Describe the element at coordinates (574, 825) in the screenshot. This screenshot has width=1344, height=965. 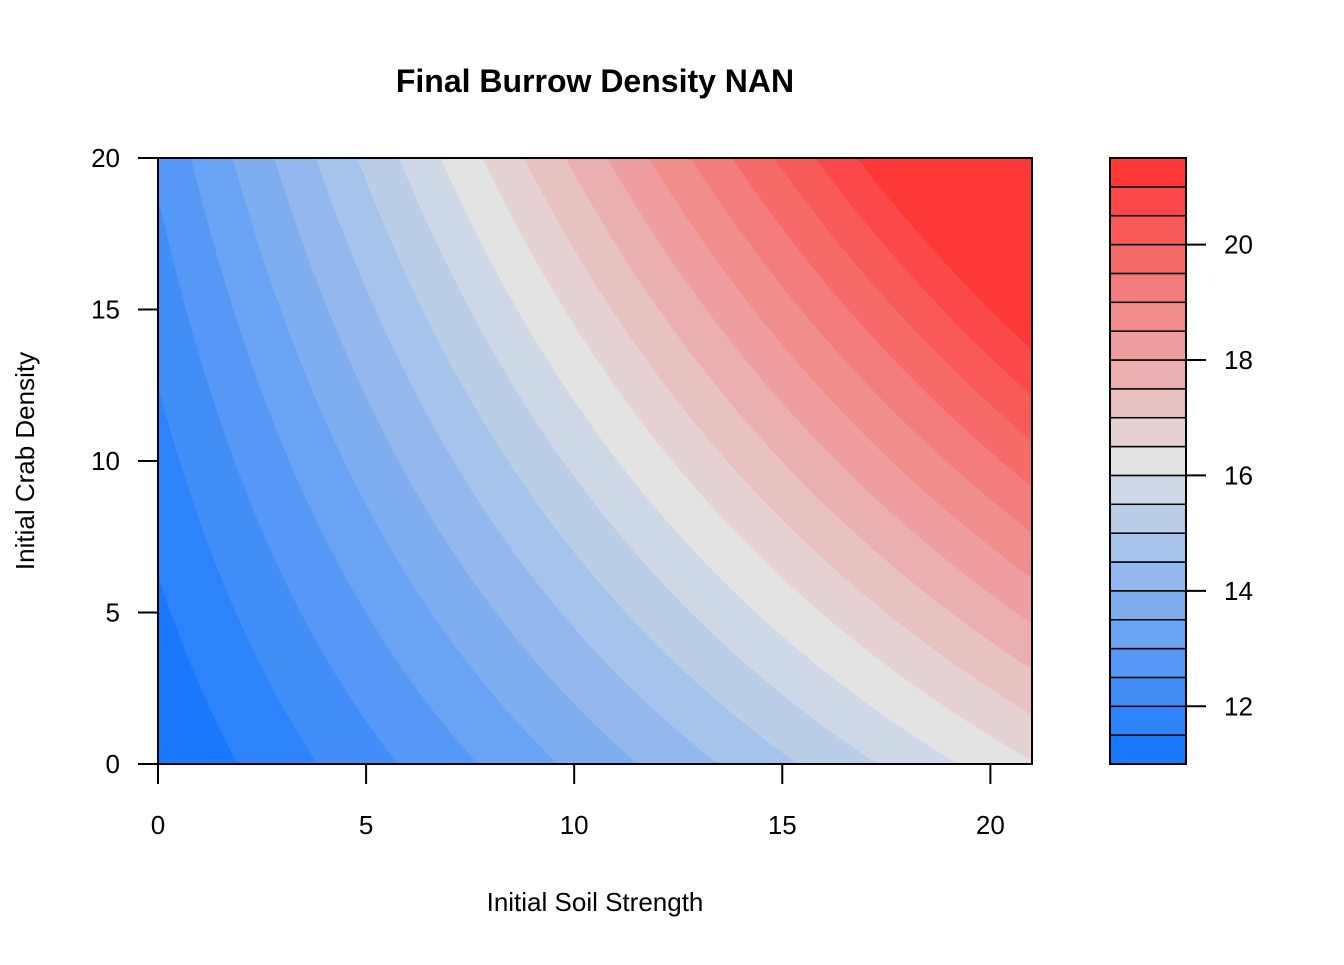
I see `x-tick-label: 10` at that location.